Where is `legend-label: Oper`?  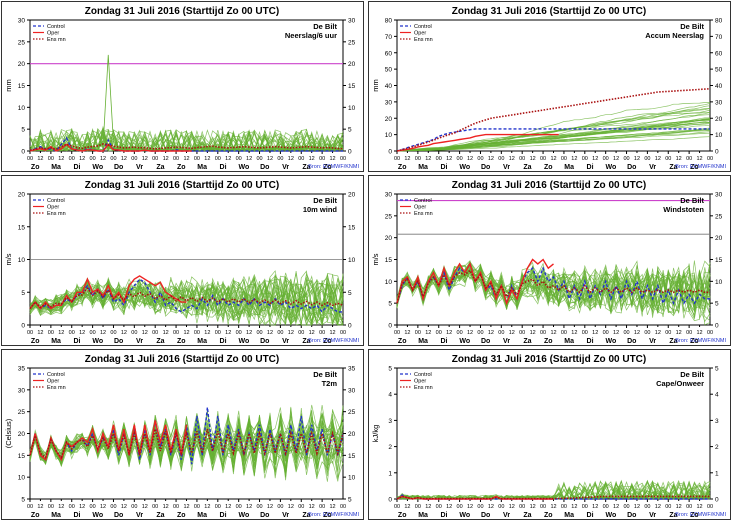 legend-label: Oper is located at coordinates (53, 208).